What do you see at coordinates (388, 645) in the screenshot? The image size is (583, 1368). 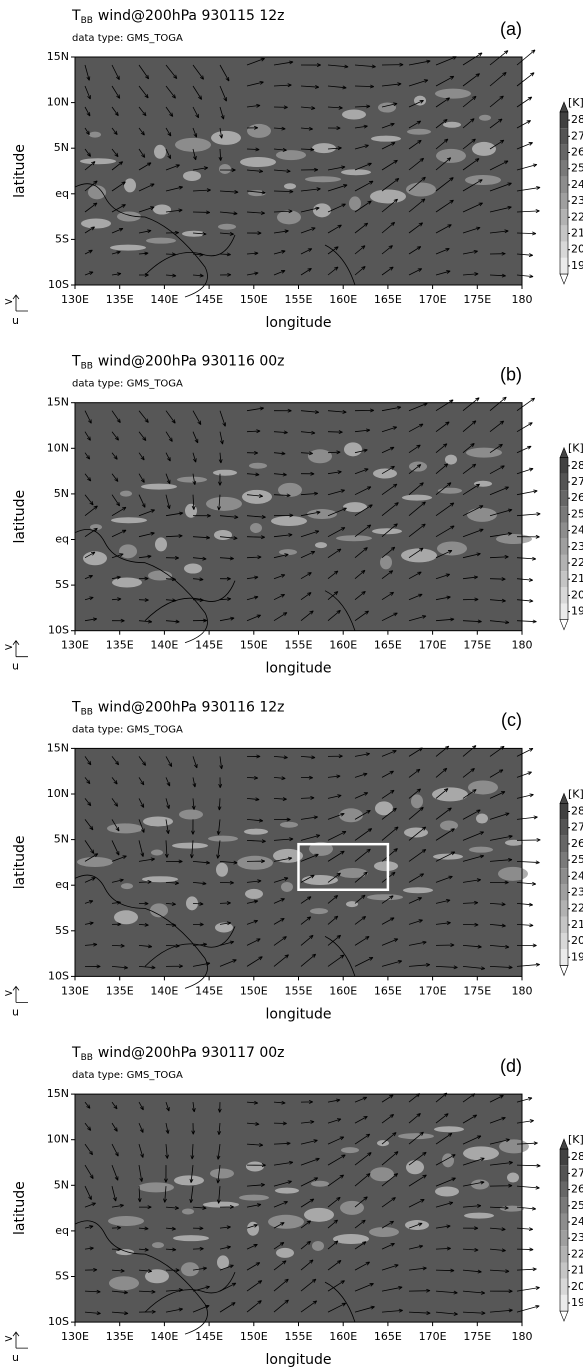 I see `x-tick-label: 165E` at bounding box center [388, 645].